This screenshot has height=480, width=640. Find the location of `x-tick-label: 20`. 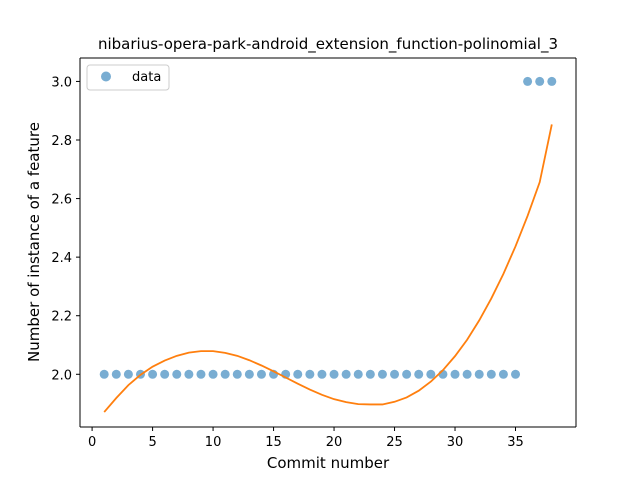

x-tick-label: 20 is located at coordinates (334, 442).